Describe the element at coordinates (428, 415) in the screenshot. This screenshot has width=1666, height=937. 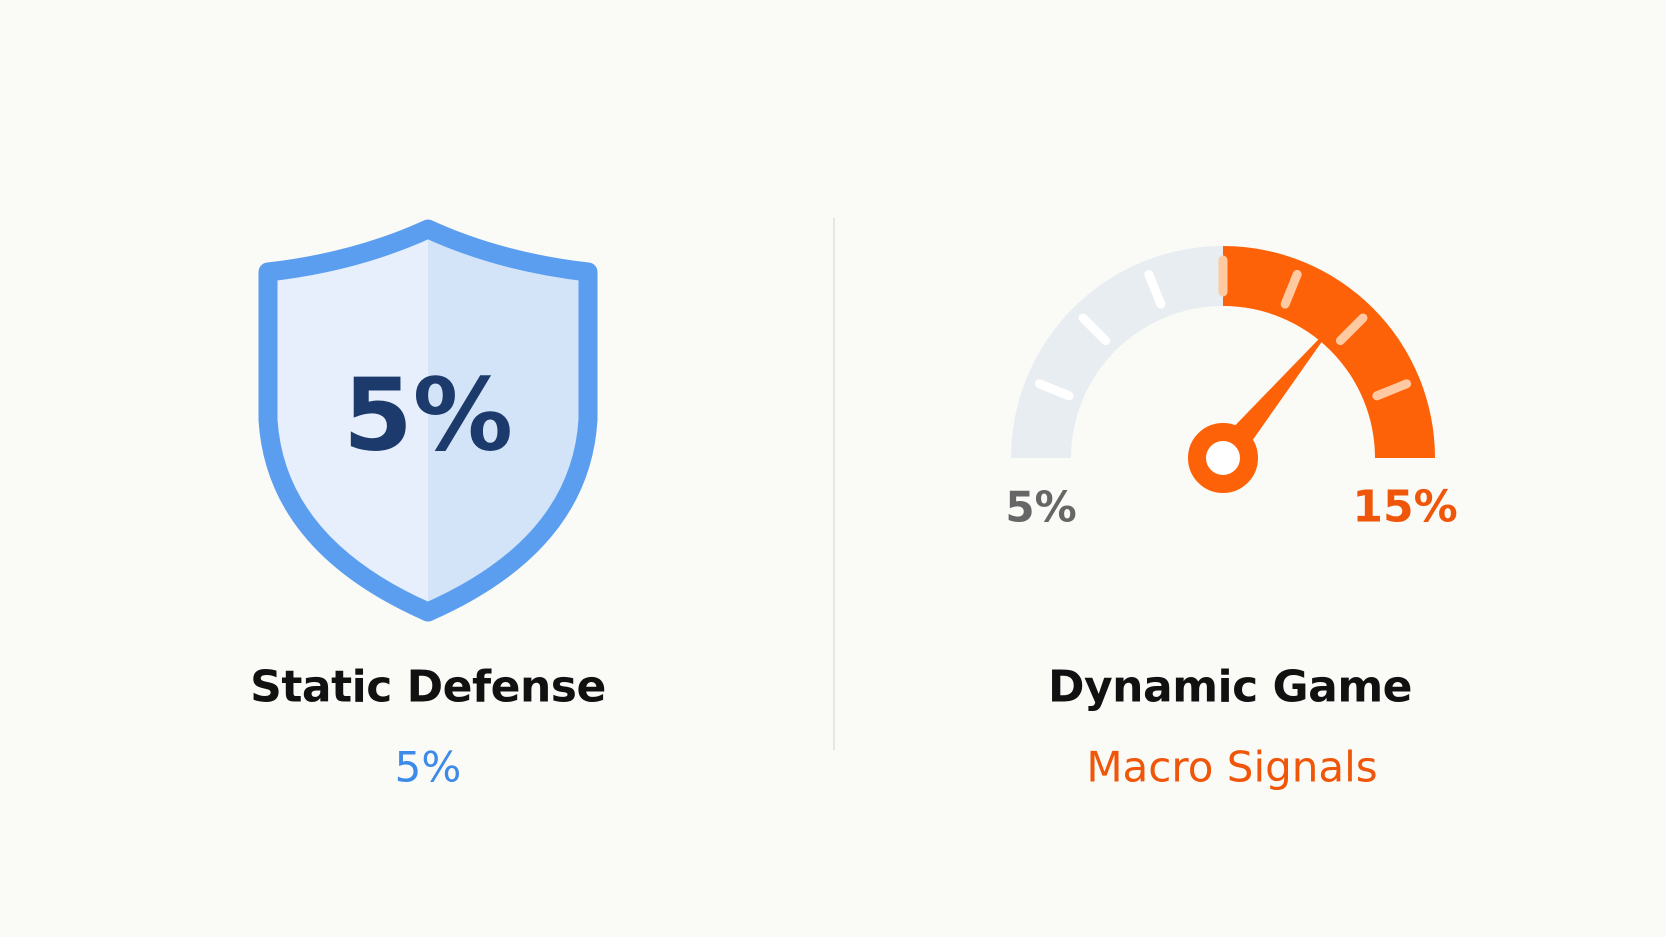
I see `shield-value: 5%` at that location.